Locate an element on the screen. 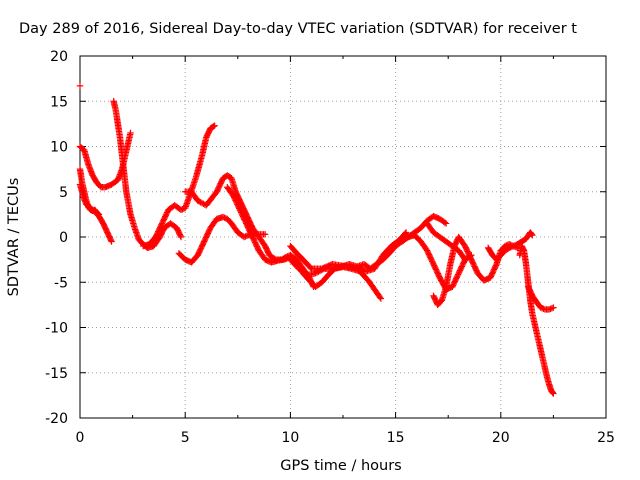  y-tick-label: -15 is located at coordinates (56, 374).